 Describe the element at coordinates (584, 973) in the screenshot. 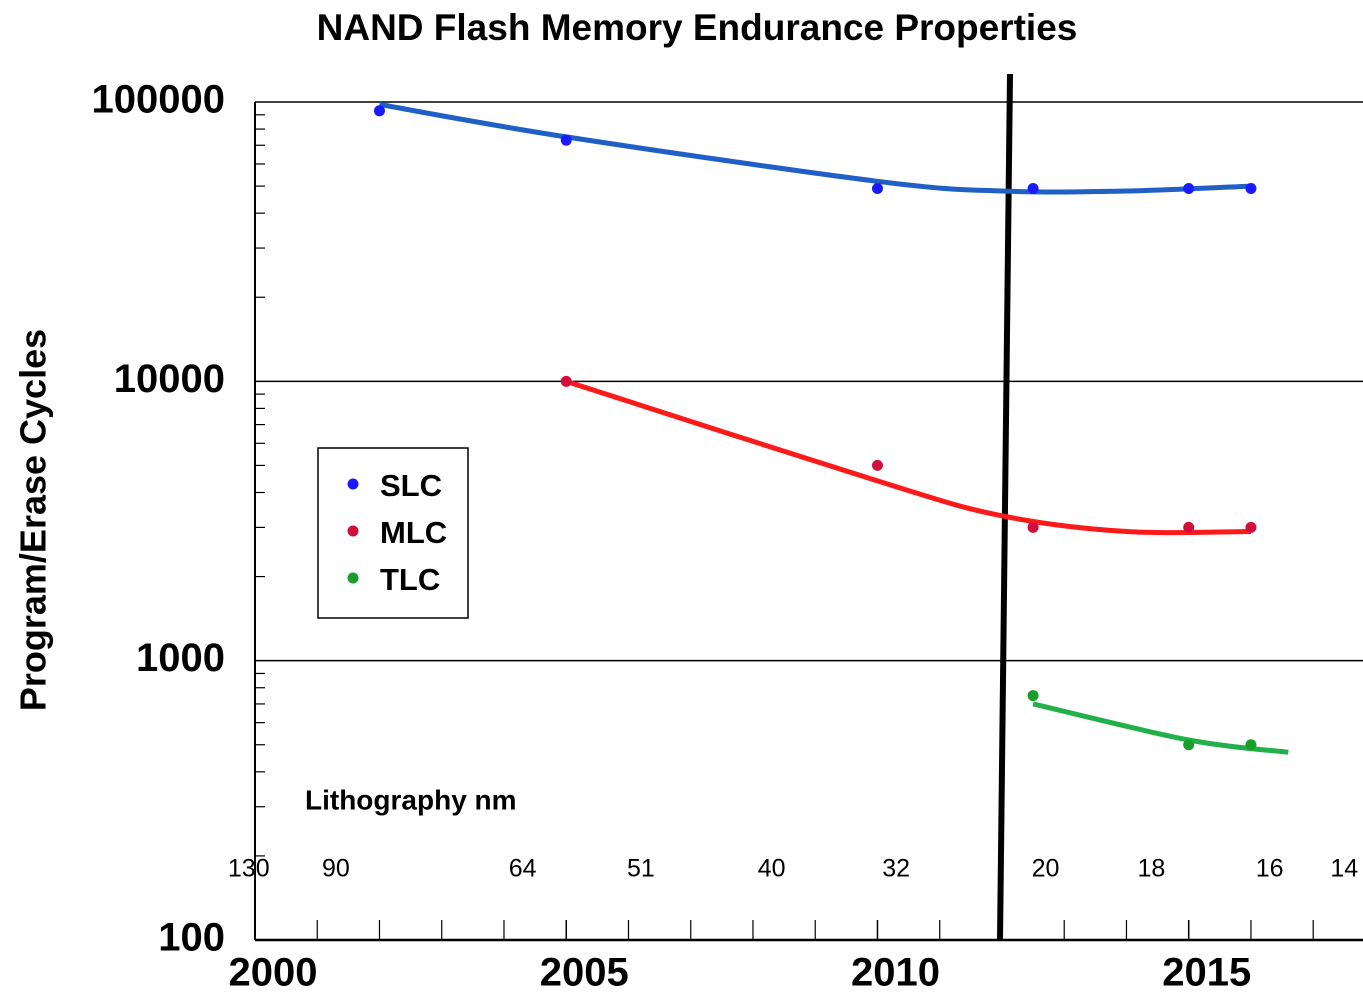

I see `x-tick-label: 2005` at that location.